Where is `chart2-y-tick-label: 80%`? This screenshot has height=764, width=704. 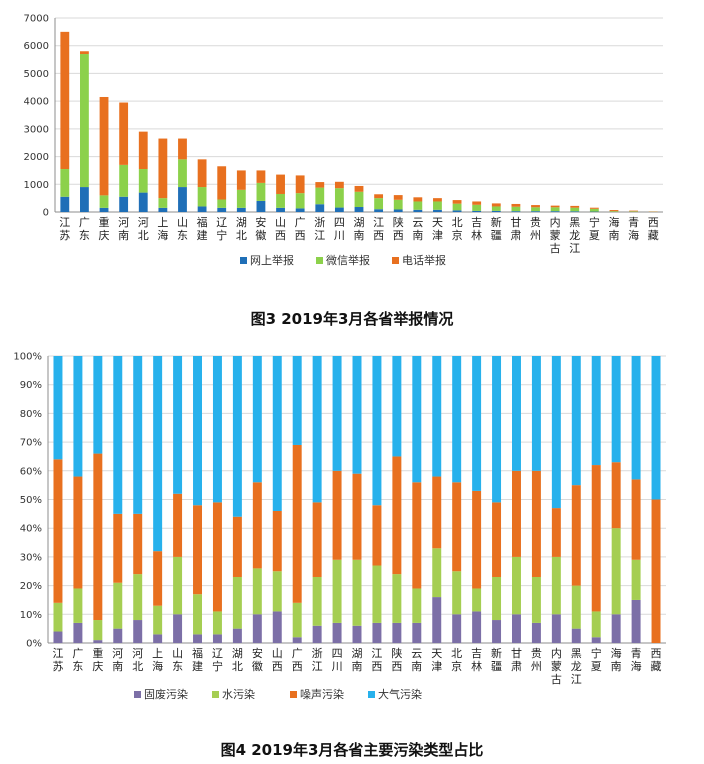
chart2-y-tick-label: 80% is located at coordinates (31, 414).